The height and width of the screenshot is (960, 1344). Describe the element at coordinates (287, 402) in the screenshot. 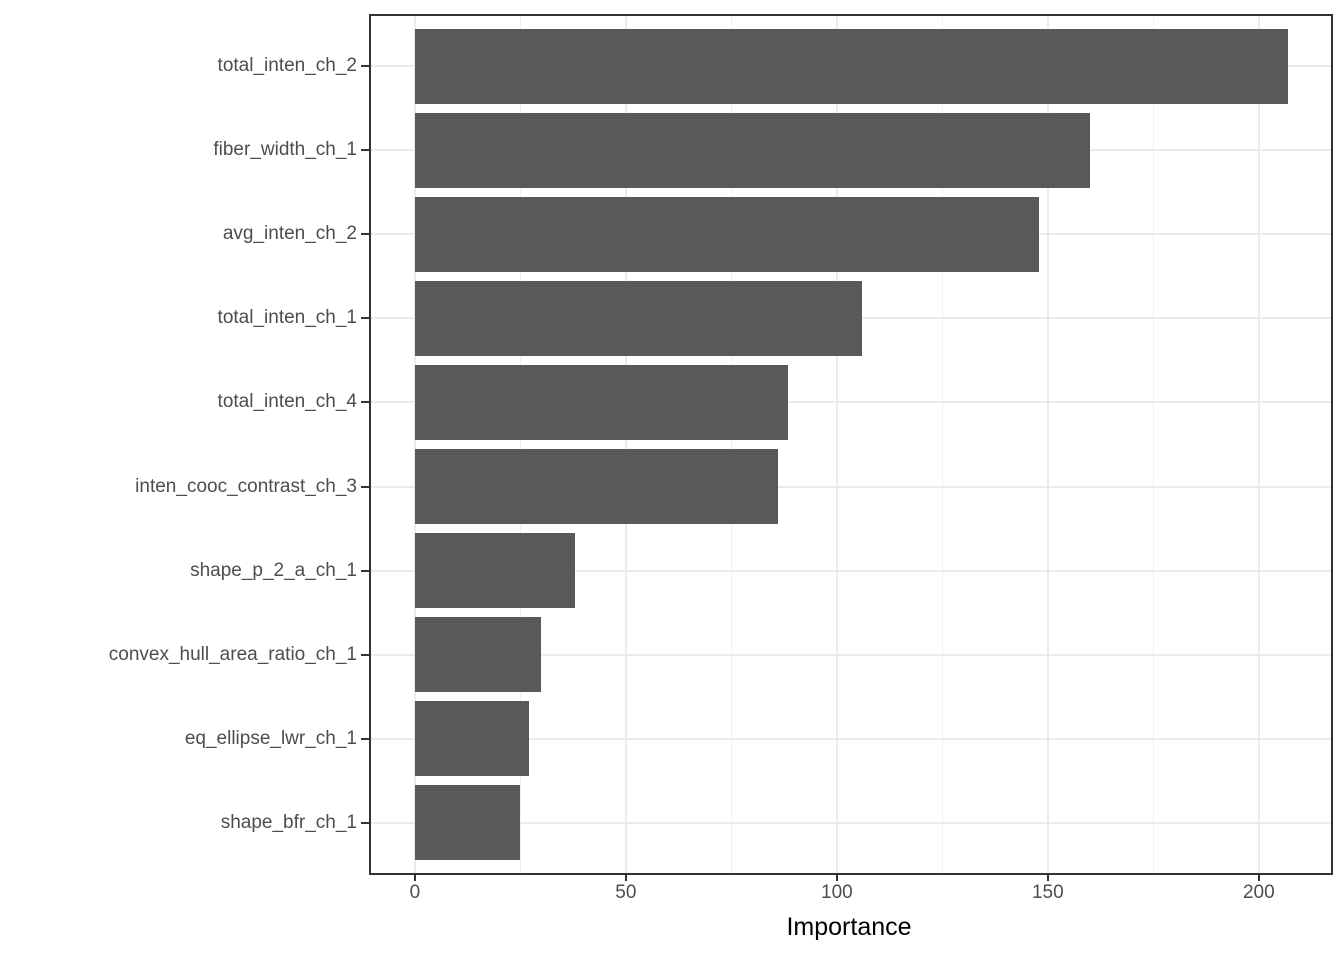

I see `y-tick-label-total_inten_ch_4: total_inten_ch_4` at that location.